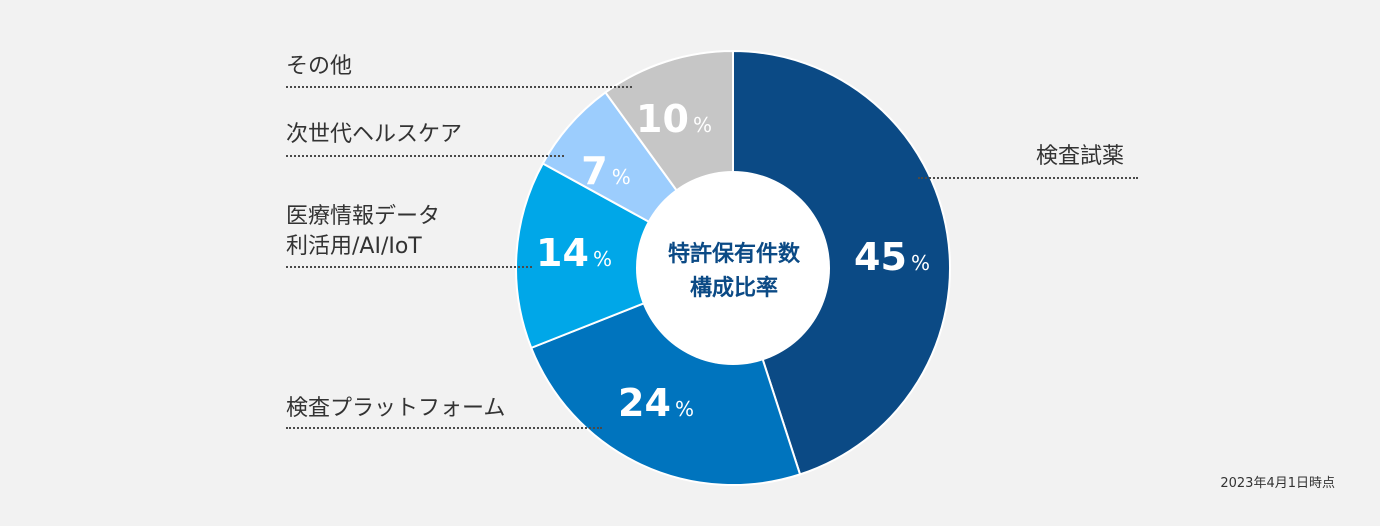 This screenshot has width=1380, height=526. What do you see at coordinates (396, 408) in the screenshot?
I see `legend-label-kensa-platform: 検査プラットフォーム` at bounding box center [396, 408].